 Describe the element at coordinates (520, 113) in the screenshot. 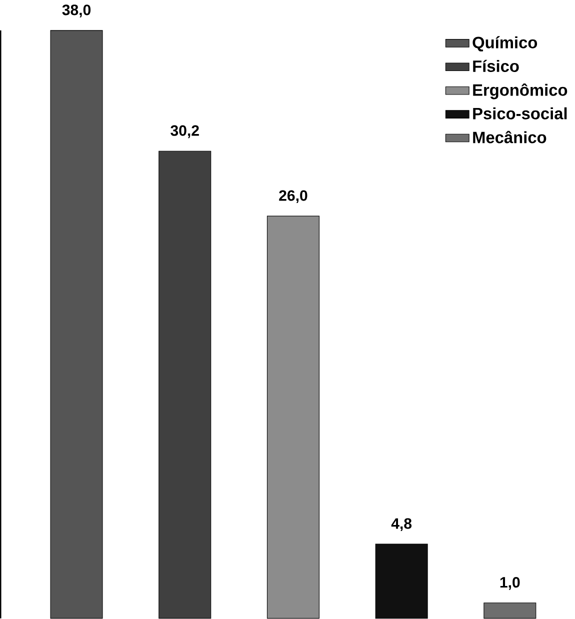

I see `legend-label: Psico-social` at that location.